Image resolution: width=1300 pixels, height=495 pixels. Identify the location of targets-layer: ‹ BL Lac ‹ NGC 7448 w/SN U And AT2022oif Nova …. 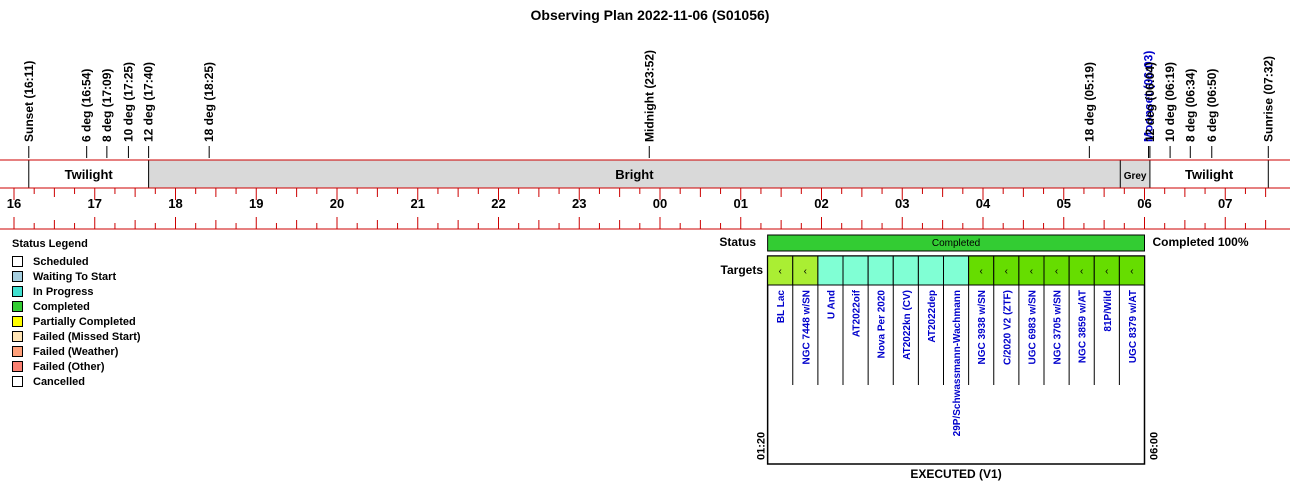
(956, 345).